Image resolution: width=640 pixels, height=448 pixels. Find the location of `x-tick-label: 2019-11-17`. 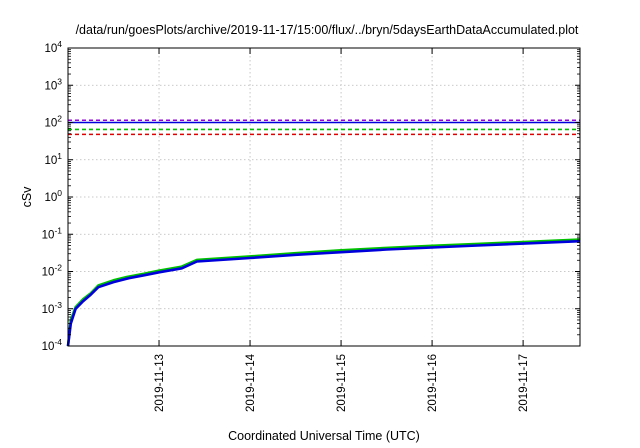

x-tick-label: 2019-11-17 is located at coordinates (524, 383).